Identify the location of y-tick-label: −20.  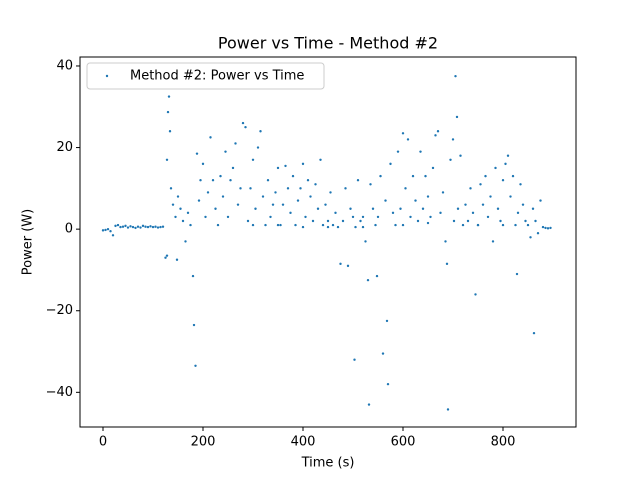
(59, 310).